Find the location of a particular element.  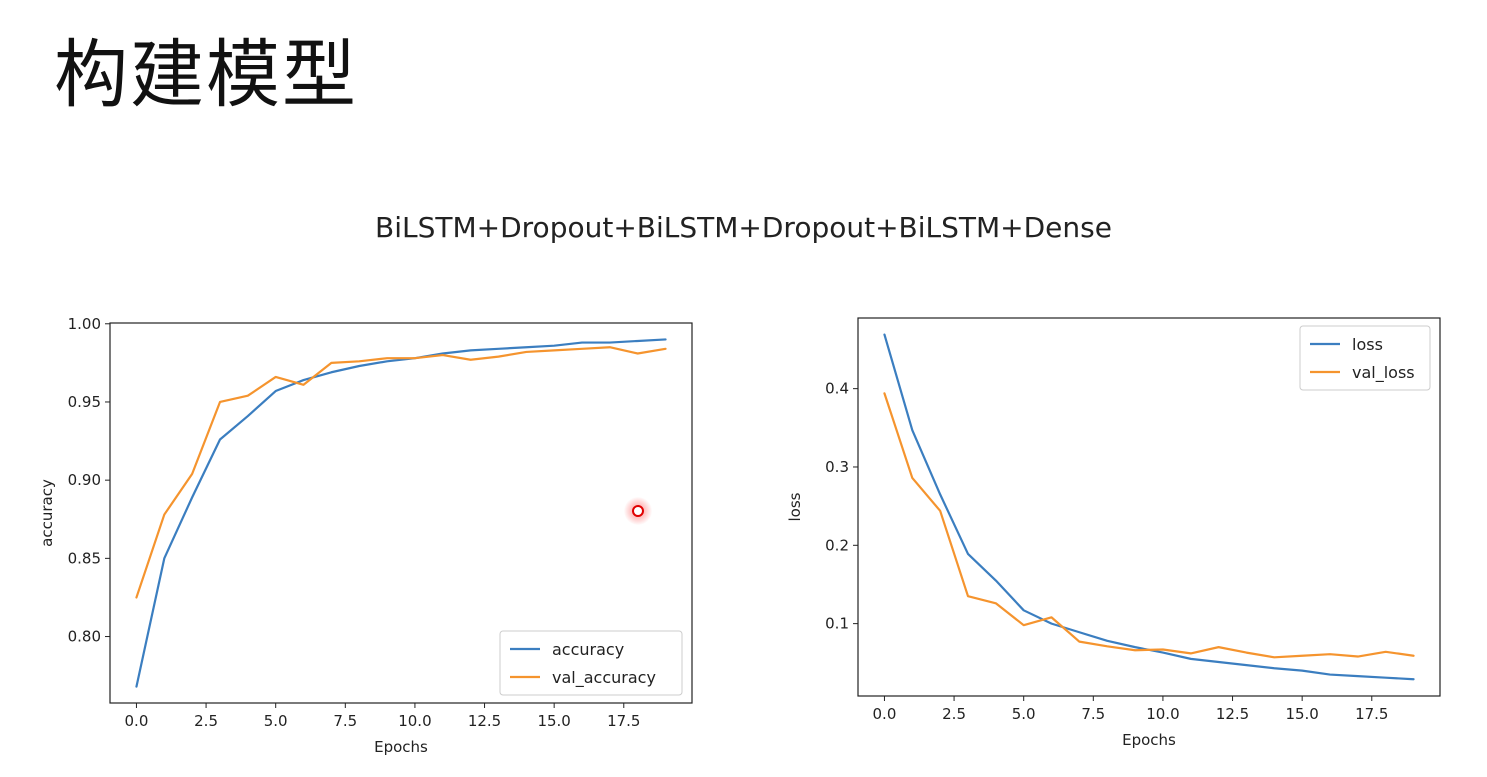

legend-label: accuracy is located at coordinates (588, 649).